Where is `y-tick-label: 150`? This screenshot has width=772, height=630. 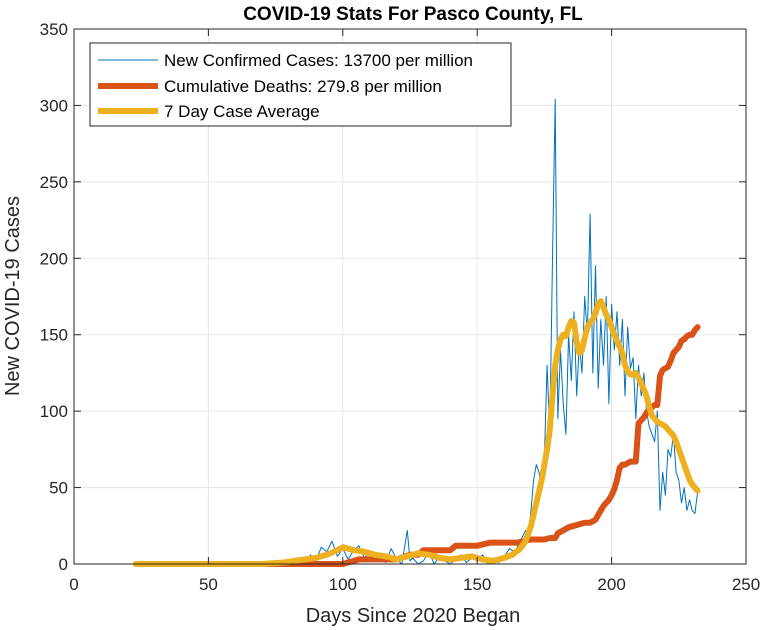 y-tick-label: 150 is located at coordinates (54, 335).